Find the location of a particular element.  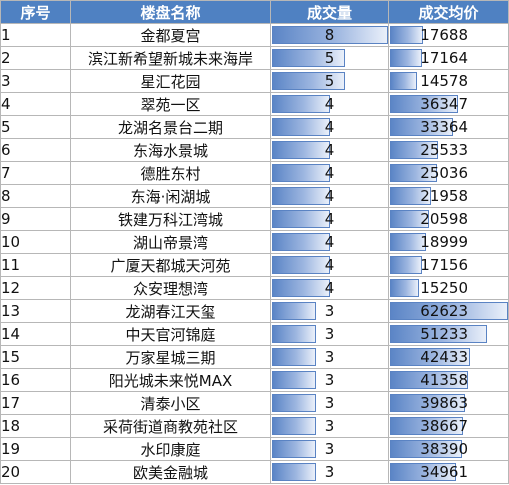

property-name-cell: 万家星城三期 is located at coordinates (170, 357).